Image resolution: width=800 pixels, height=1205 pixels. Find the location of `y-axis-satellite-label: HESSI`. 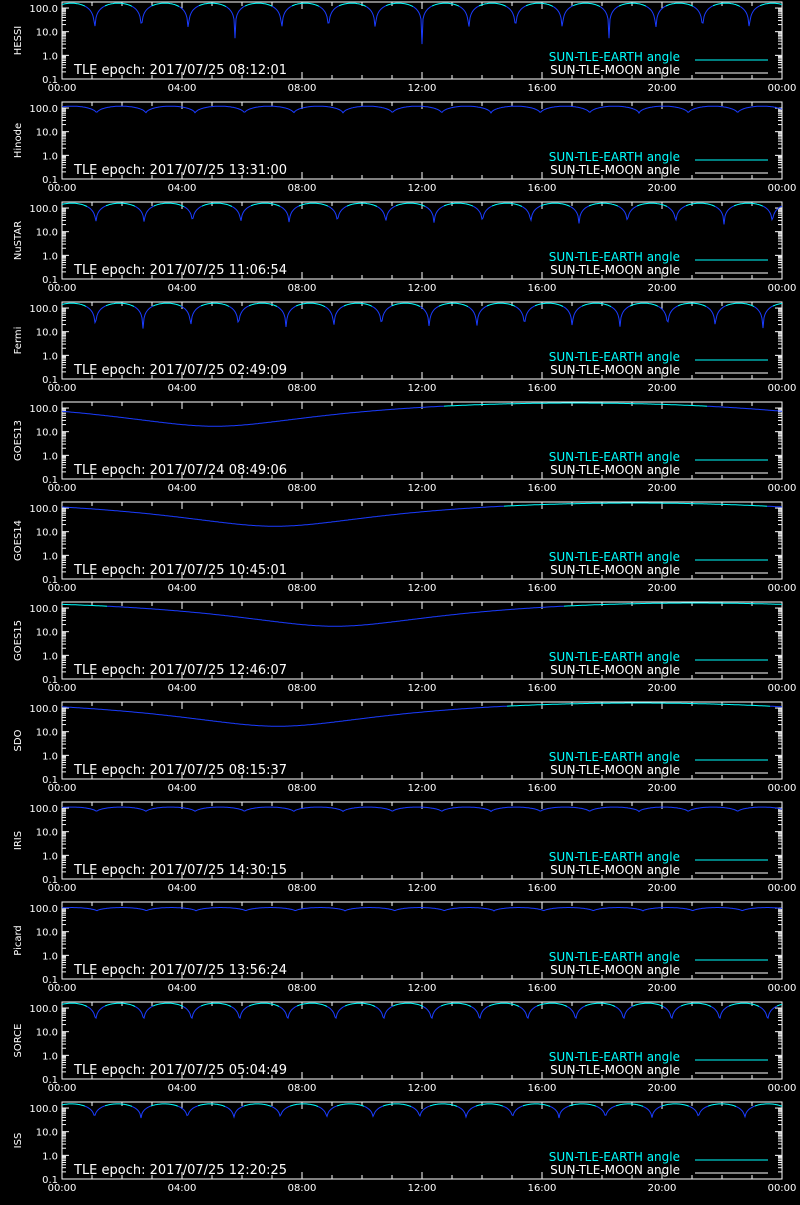

y-axis-satellite-label: HESSI is located at coordinates (18, 40).